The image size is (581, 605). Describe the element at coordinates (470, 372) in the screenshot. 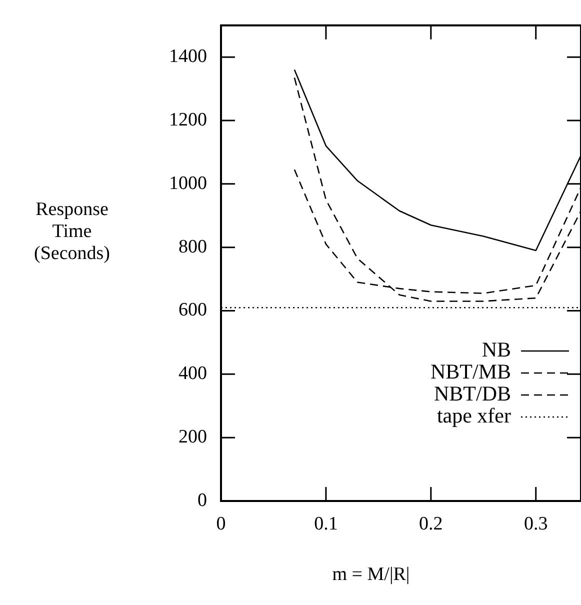

I see `legend-label: NBT/MB` at that location.